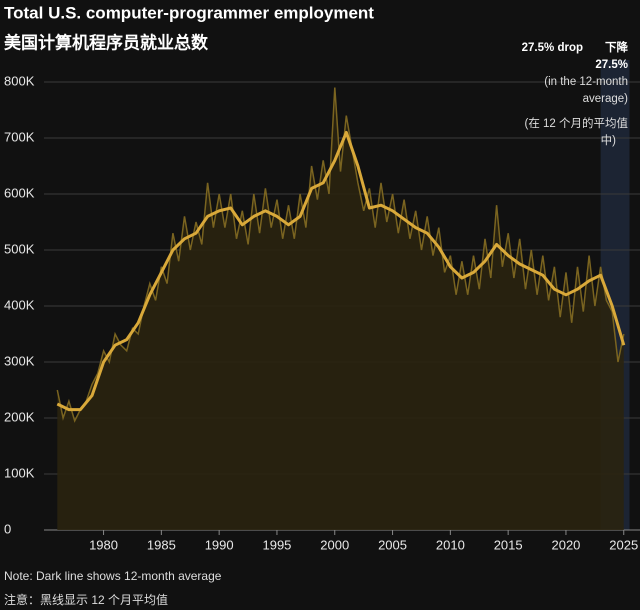 The height and width of the screenshot is (610, 640). I want to click on y-tick-label: 200K, so click(19, 416).